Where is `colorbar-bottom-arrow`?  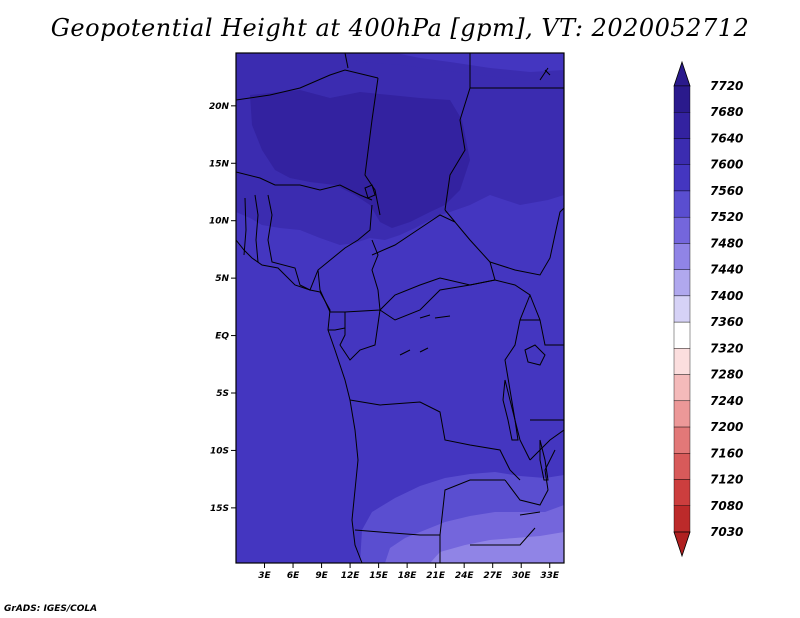
colorbar-bottom-arrow is located at coordinates (682, 544).